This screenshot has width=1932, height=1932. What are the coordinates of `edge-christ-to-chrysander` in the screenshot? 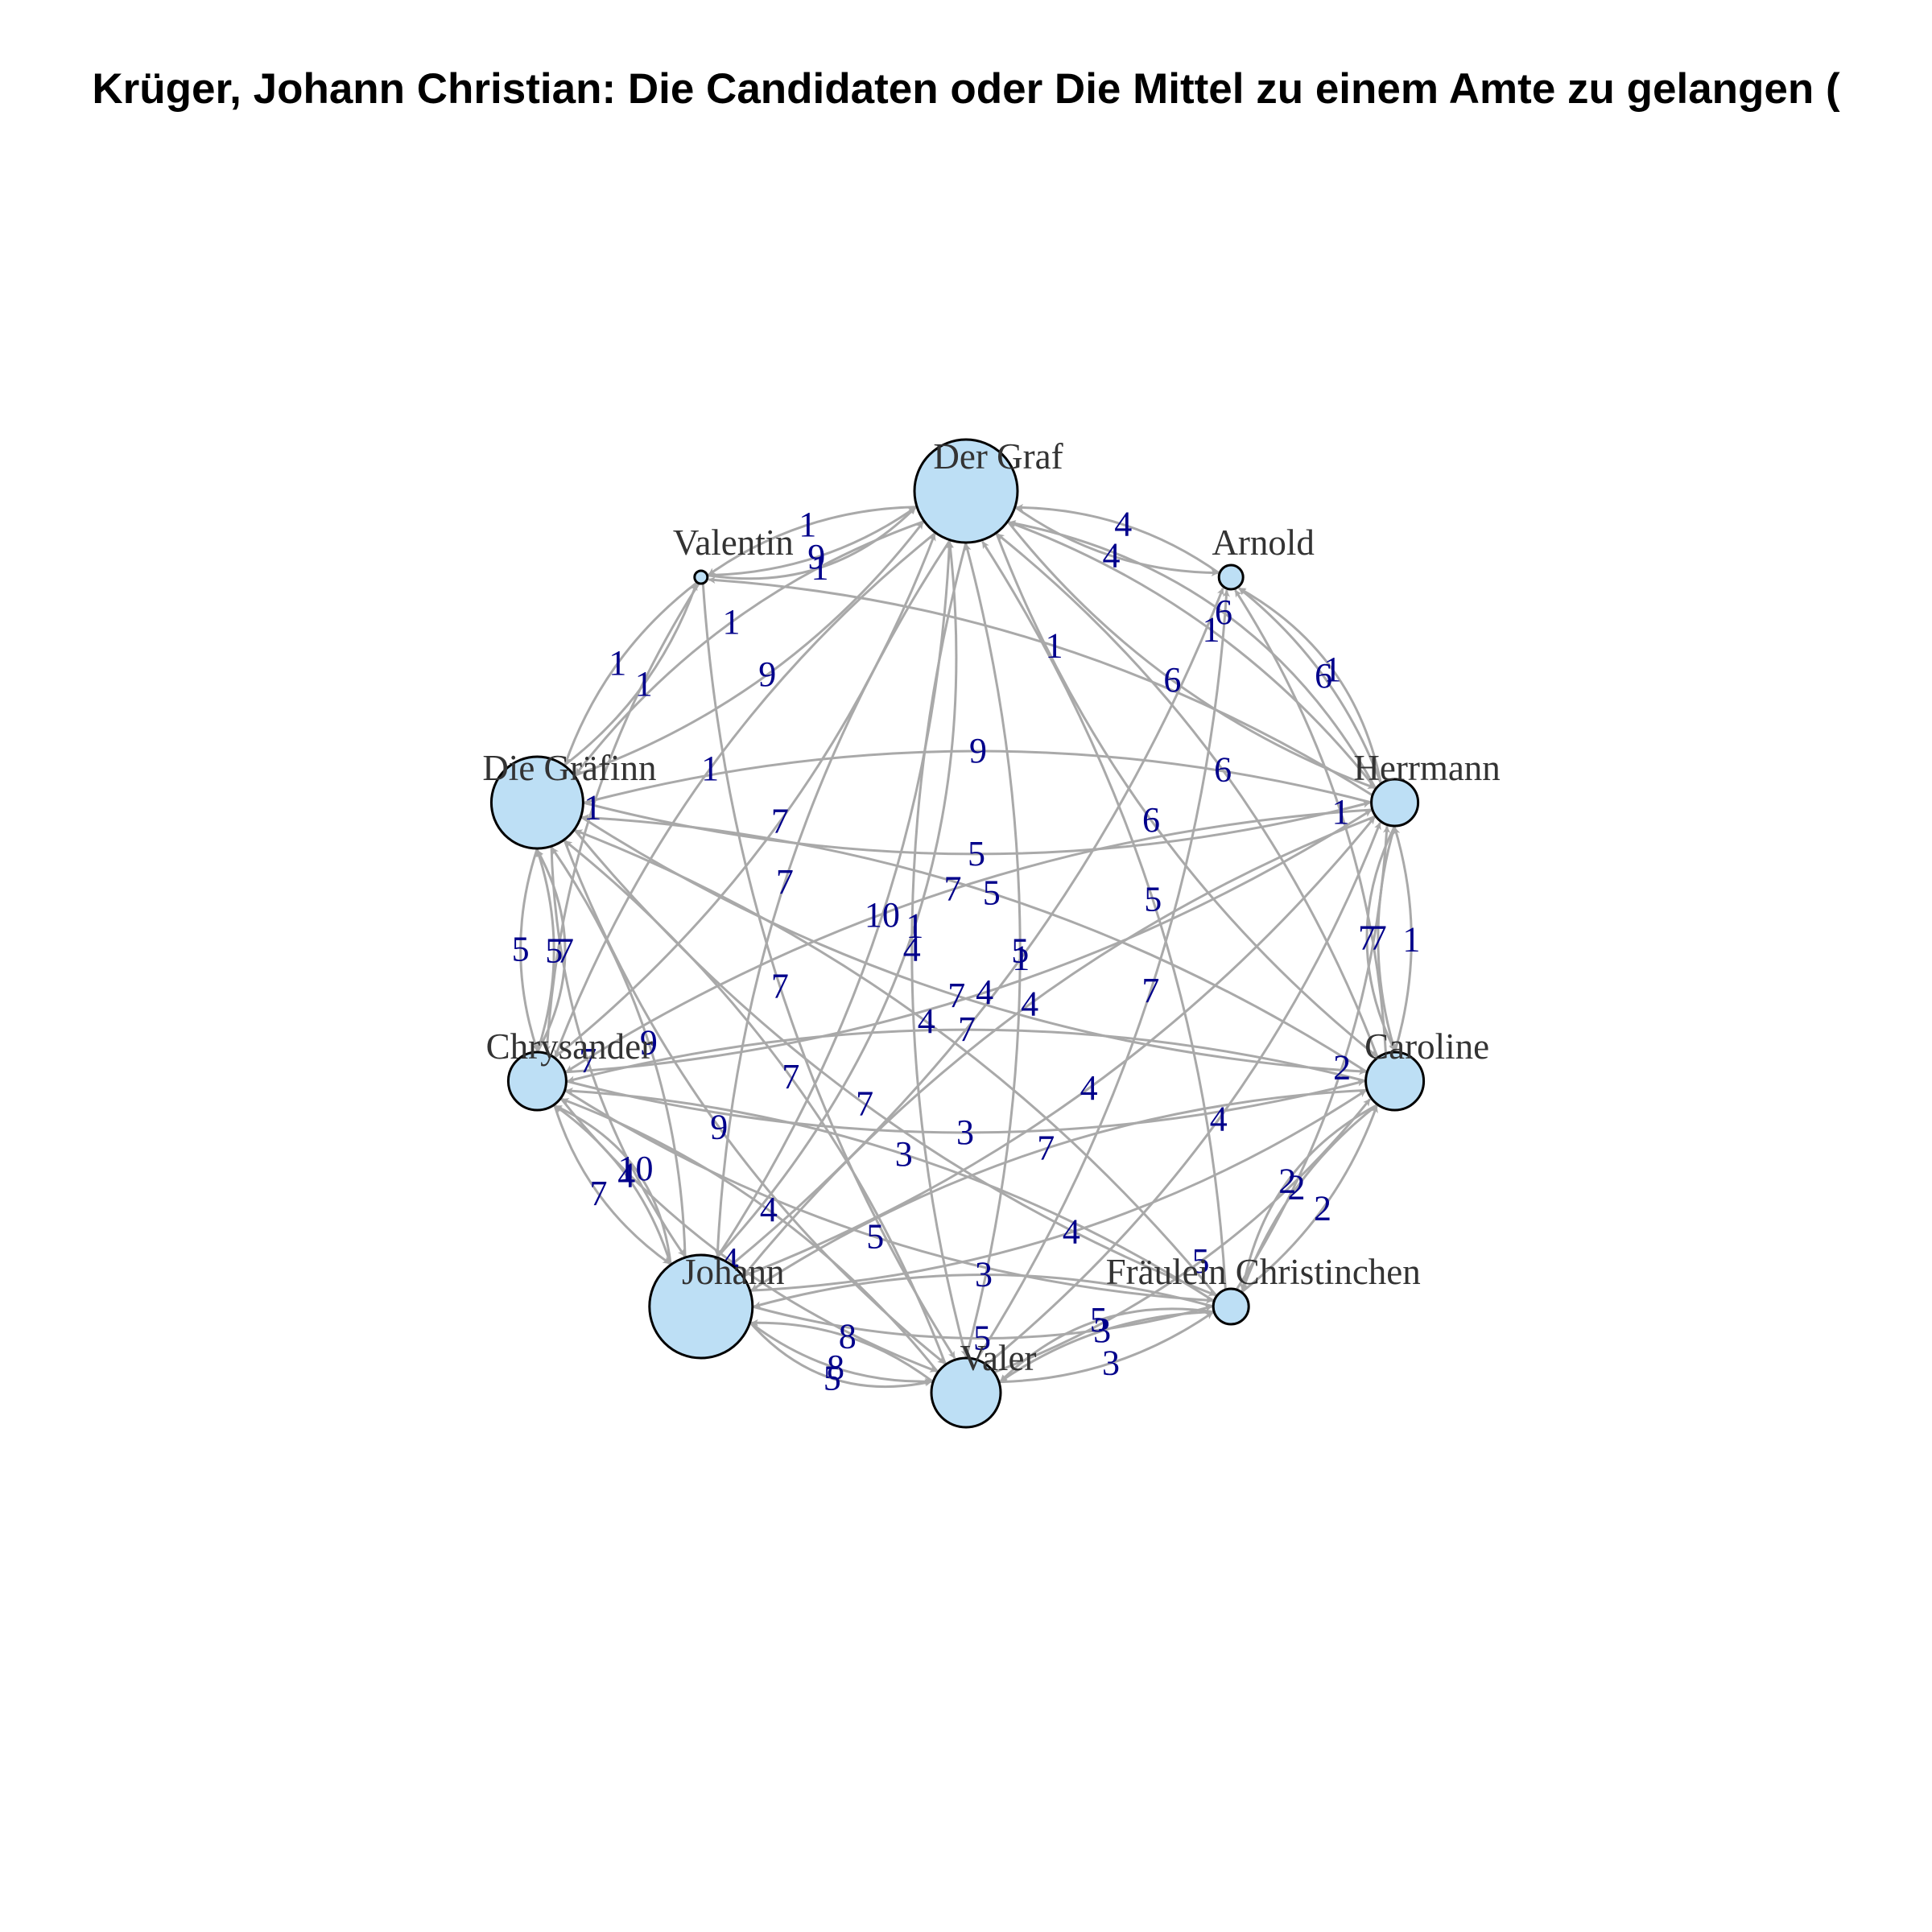 It's located at (890, 1194).